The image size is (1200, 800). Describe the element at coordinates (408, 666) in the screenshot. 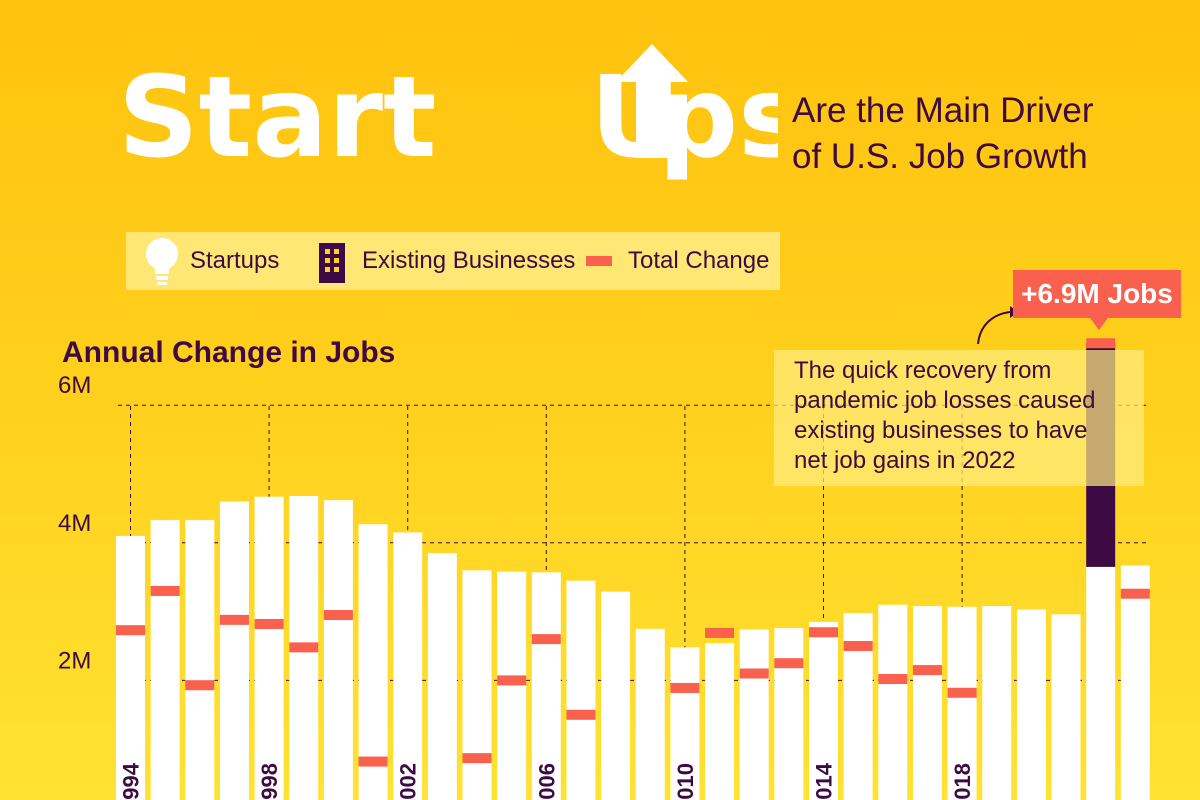

I see `bar-startups-2002` at that location.